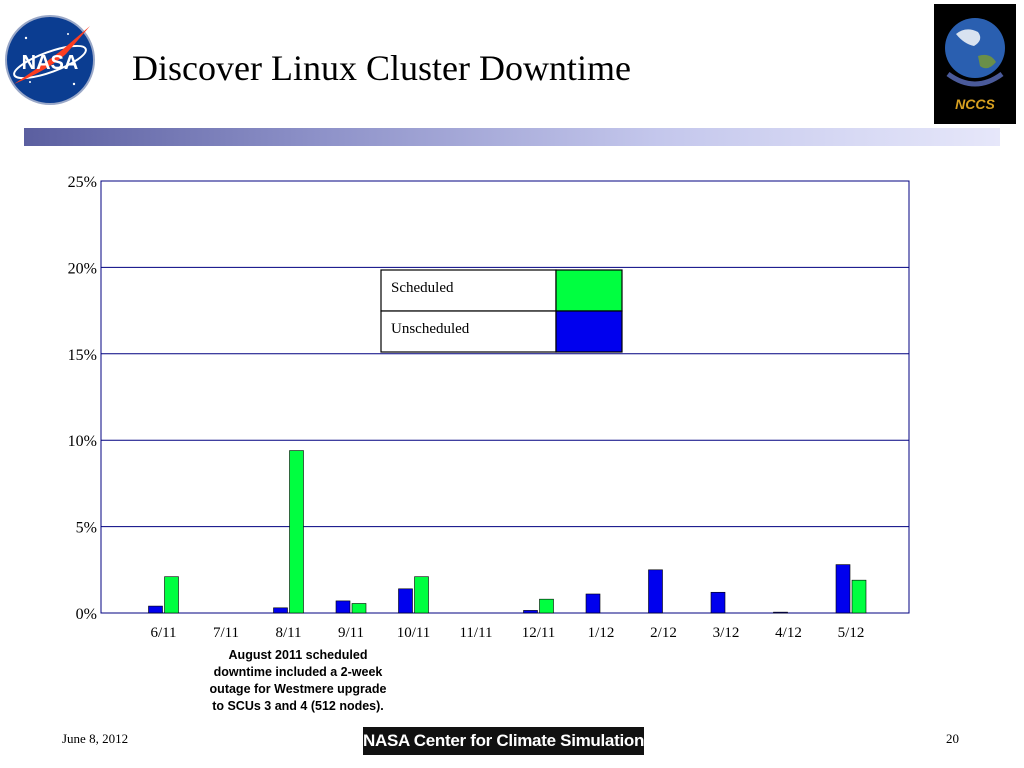 The width and height of the screenshot is (1024, 768). What do you see at coordinates (82, 441) in the screenshot?
I see `y-tick-label: 10%` at bounding box center [82, 441].